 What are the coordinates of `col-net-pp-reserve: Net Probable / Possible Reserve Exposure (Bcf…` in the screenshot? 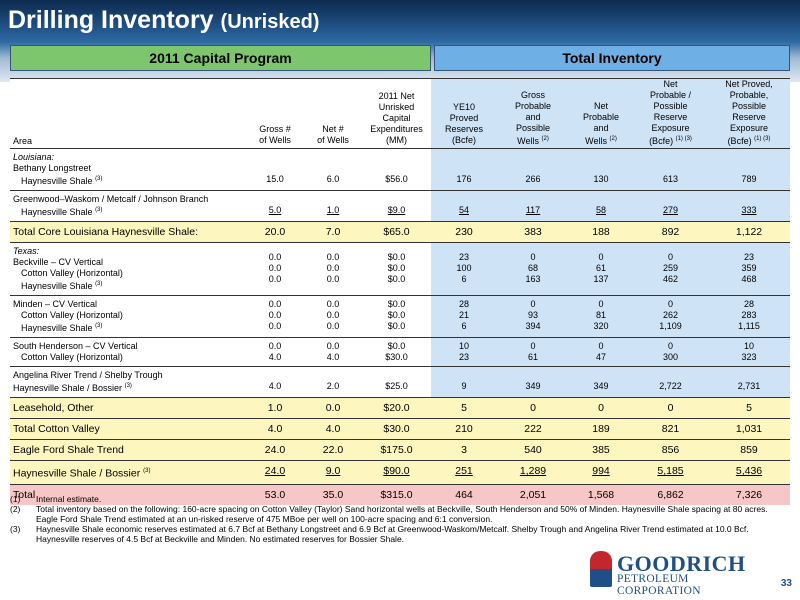 It's located at (670, 113).